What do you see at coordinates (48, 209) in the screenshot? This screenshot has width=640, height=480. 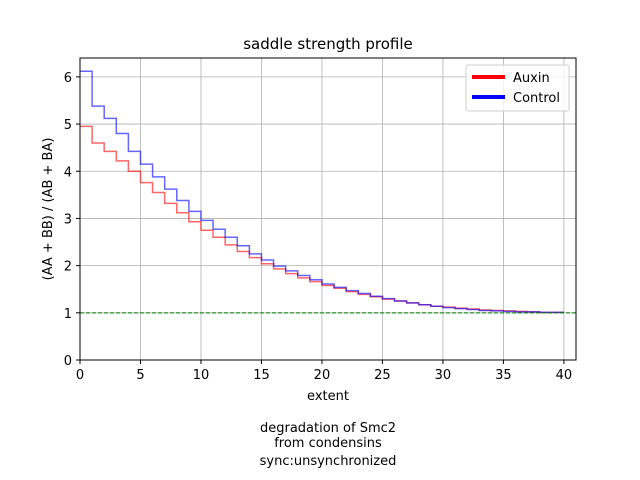 I see `y-axis-label: (AA + BB) / (AB + BA)` at bounding box center [48, 209].